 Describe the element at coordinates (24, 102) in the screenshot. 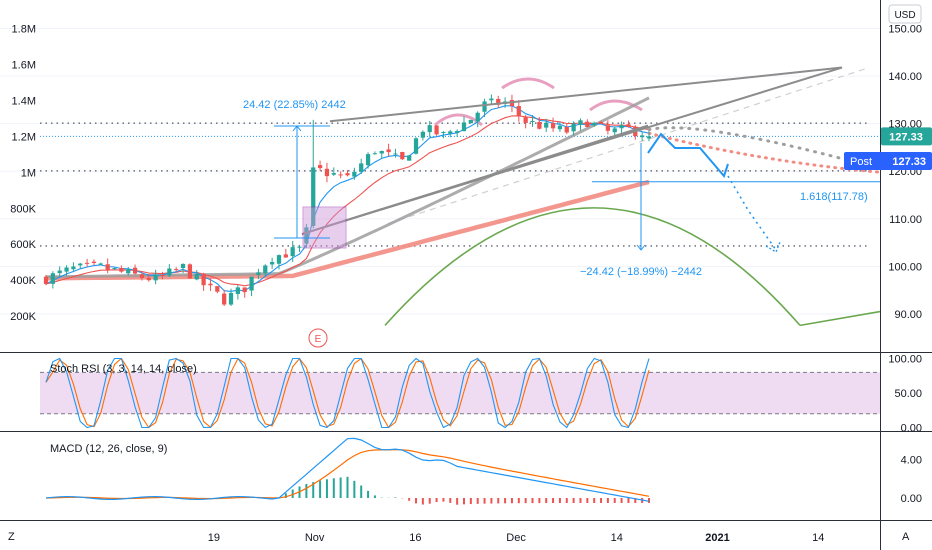

I see `volume-tick-label: 1.4M` at that location.